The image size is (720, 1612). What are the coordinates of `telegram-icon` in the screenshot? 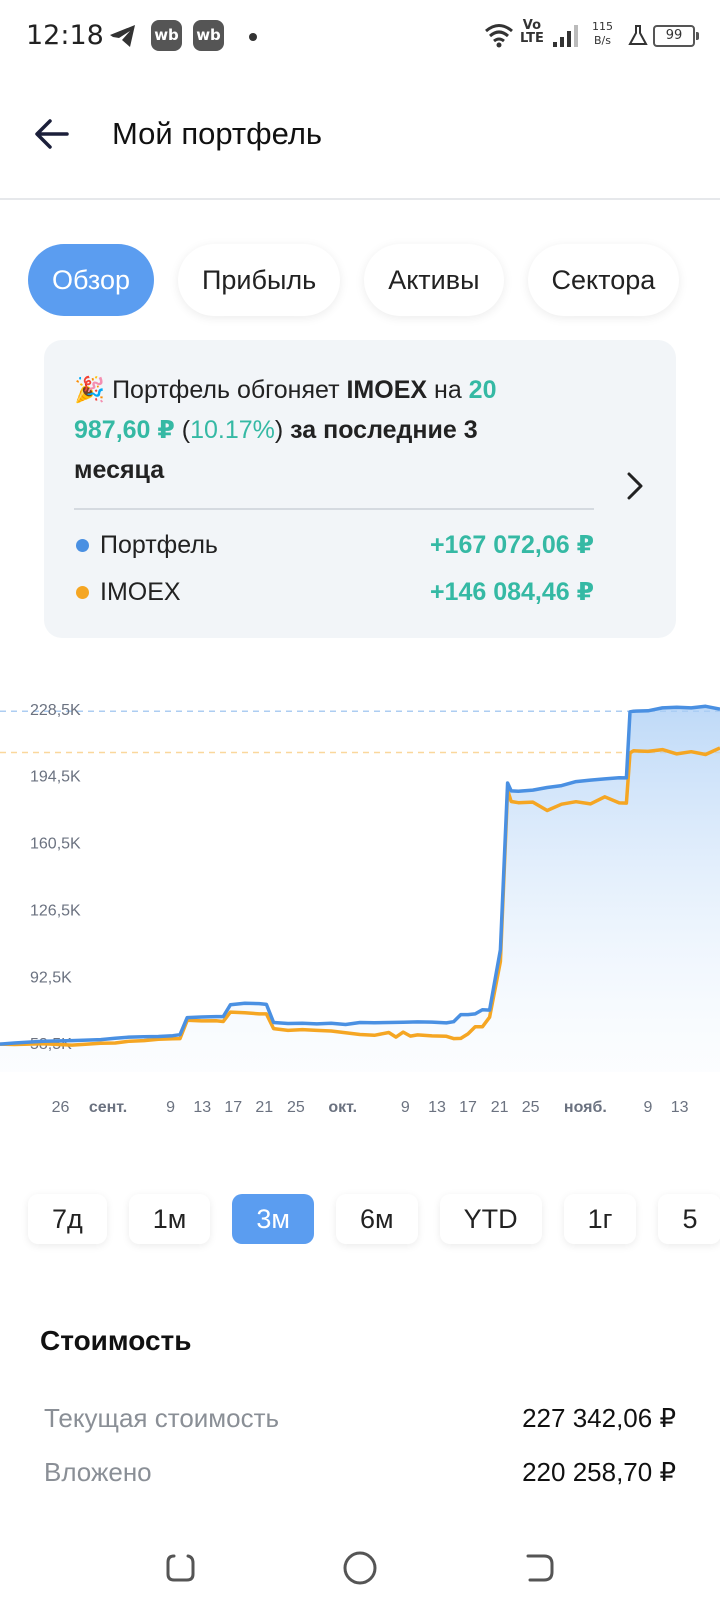 It's located at (122, 36).